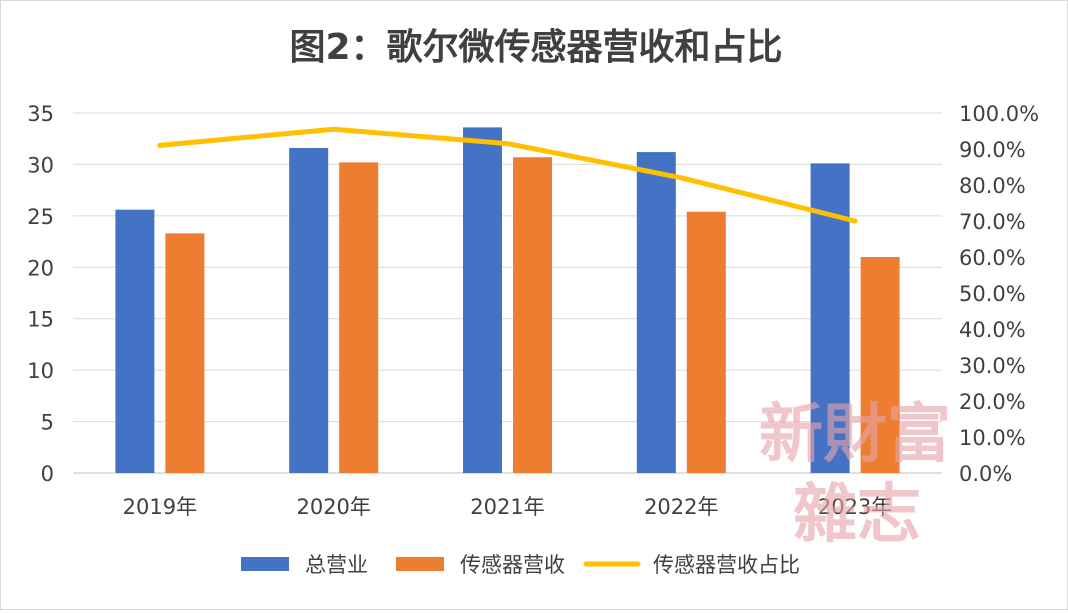  What do you see at coordinates (333, 507) in the screenshot?
I see `x-tick-label: 2020年` at bounding box center [333, 507].